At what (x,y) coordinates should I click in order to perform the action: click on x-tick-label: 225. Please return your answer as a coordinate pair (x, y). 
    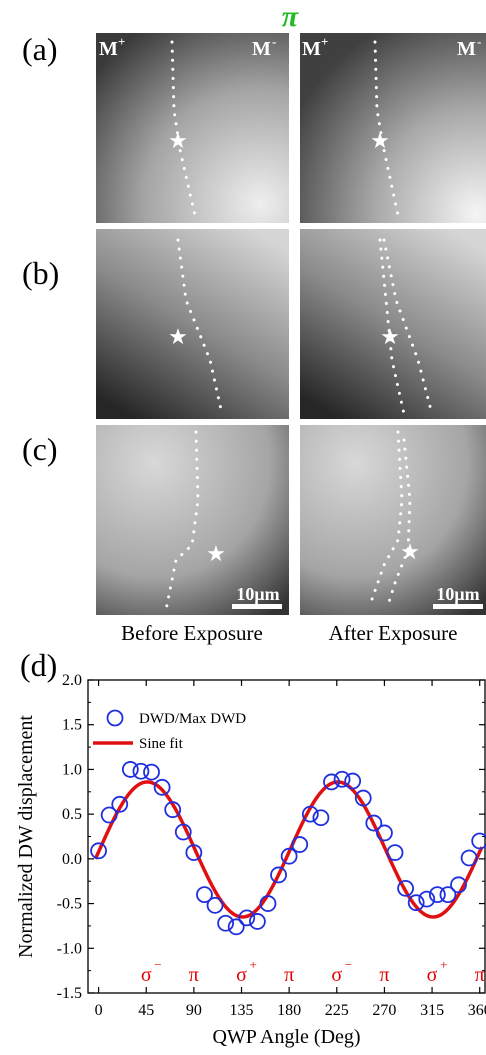
    Looking at the image, I should click on (337, 1010).